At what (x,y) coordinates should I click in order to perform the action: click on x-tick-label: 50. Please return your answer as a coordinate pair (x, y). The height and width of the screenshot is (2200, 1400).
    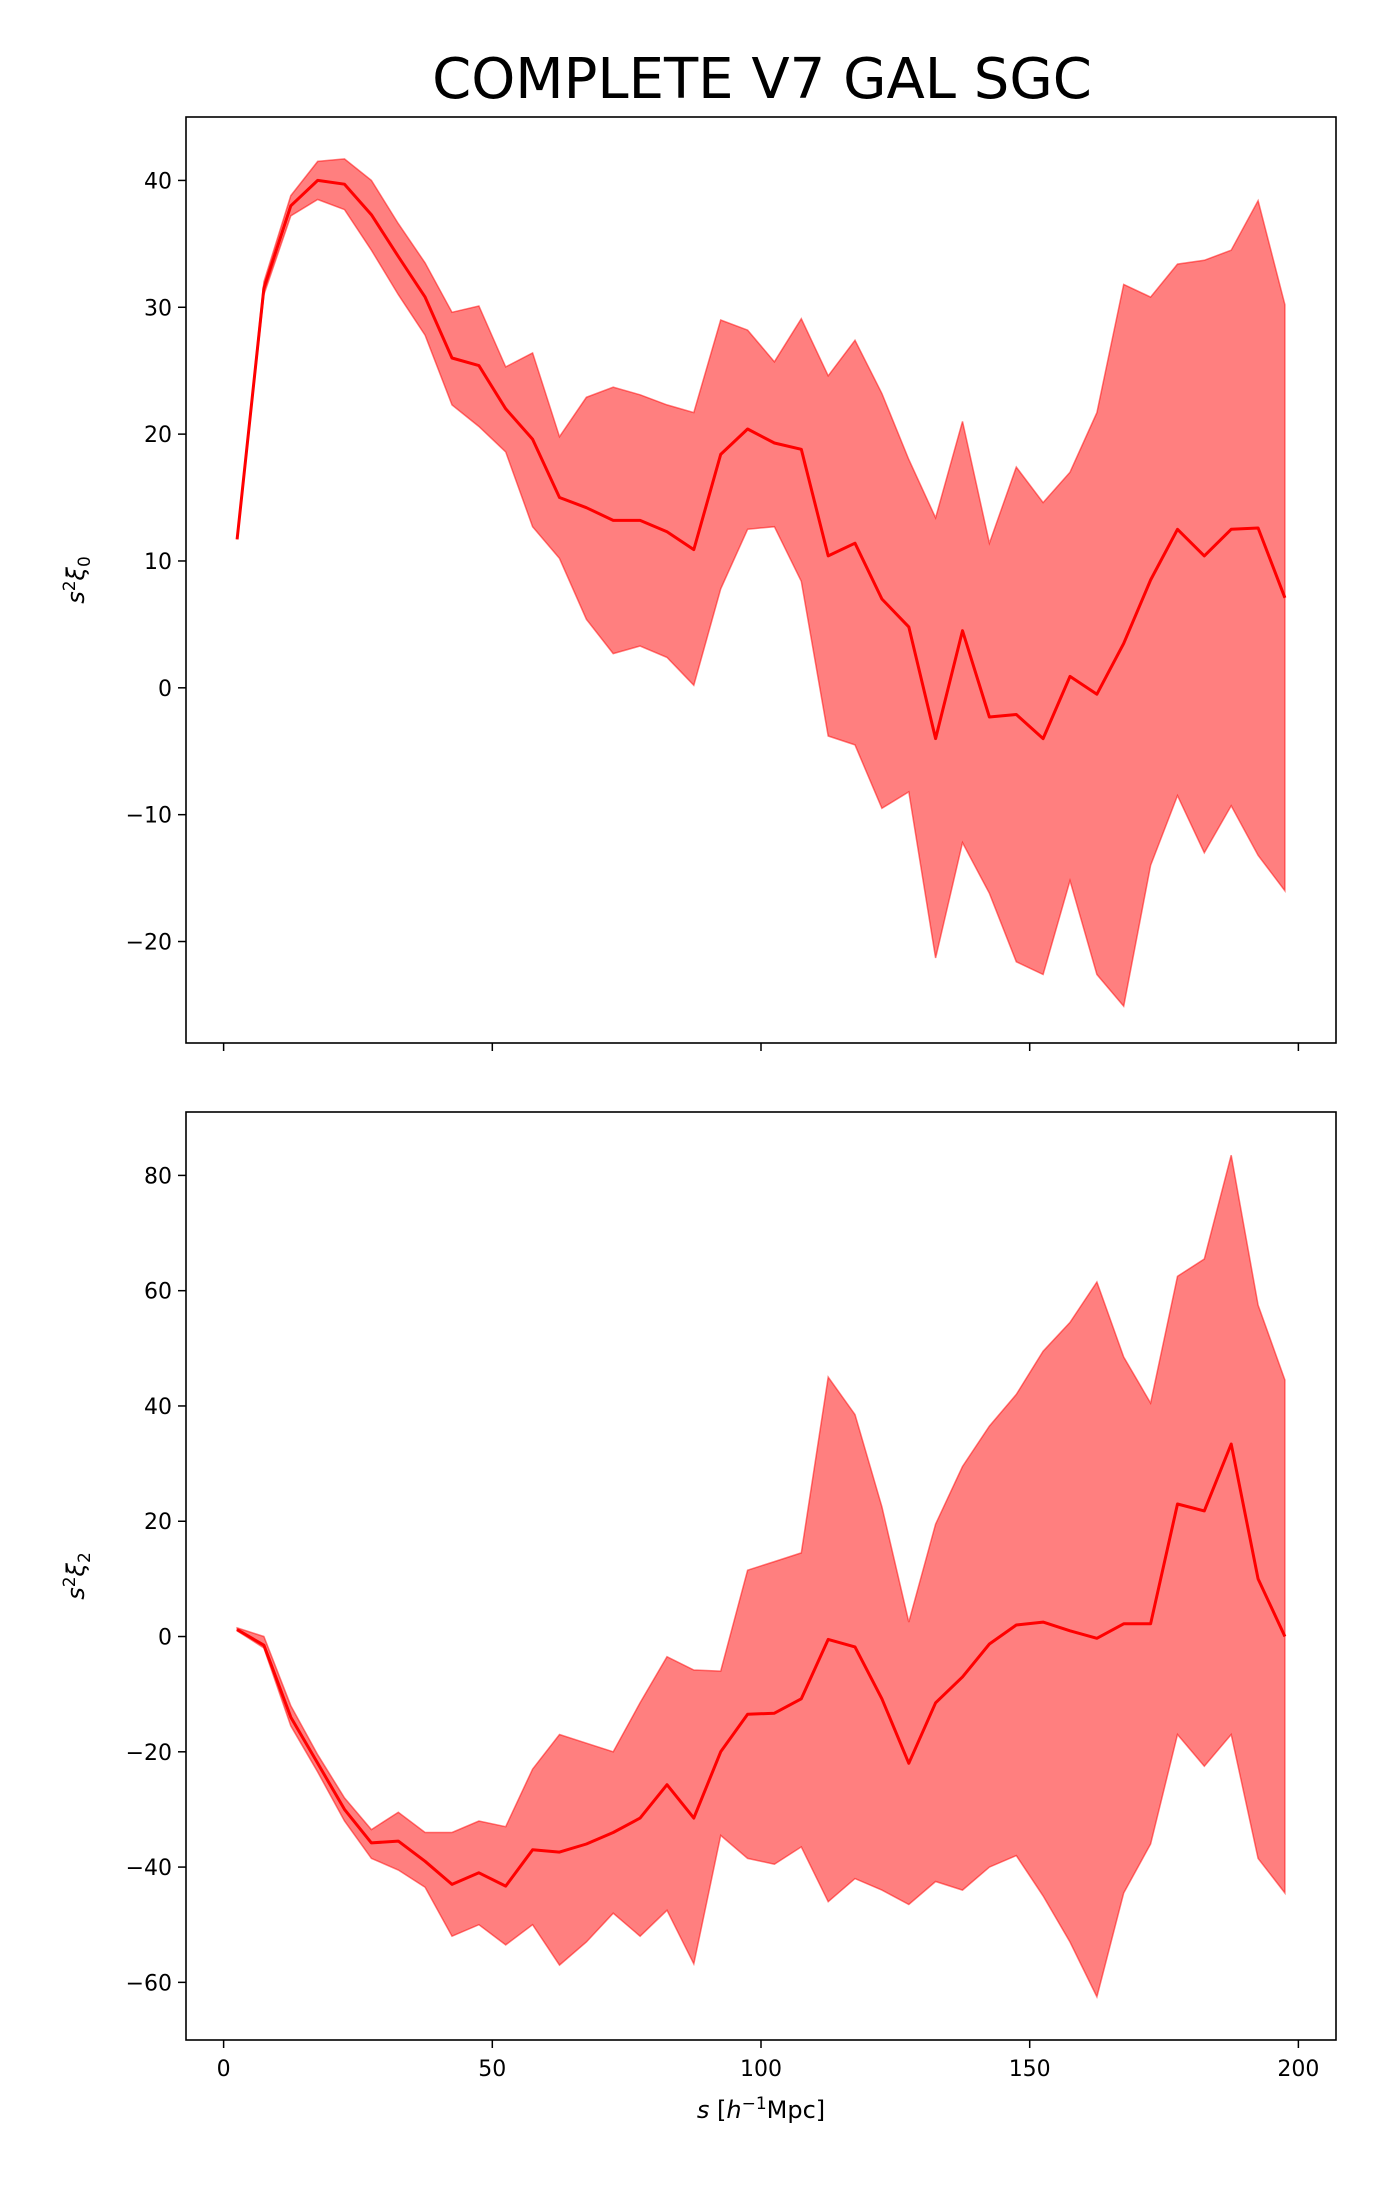
    Looking at the image, I should click on (492, 2069).